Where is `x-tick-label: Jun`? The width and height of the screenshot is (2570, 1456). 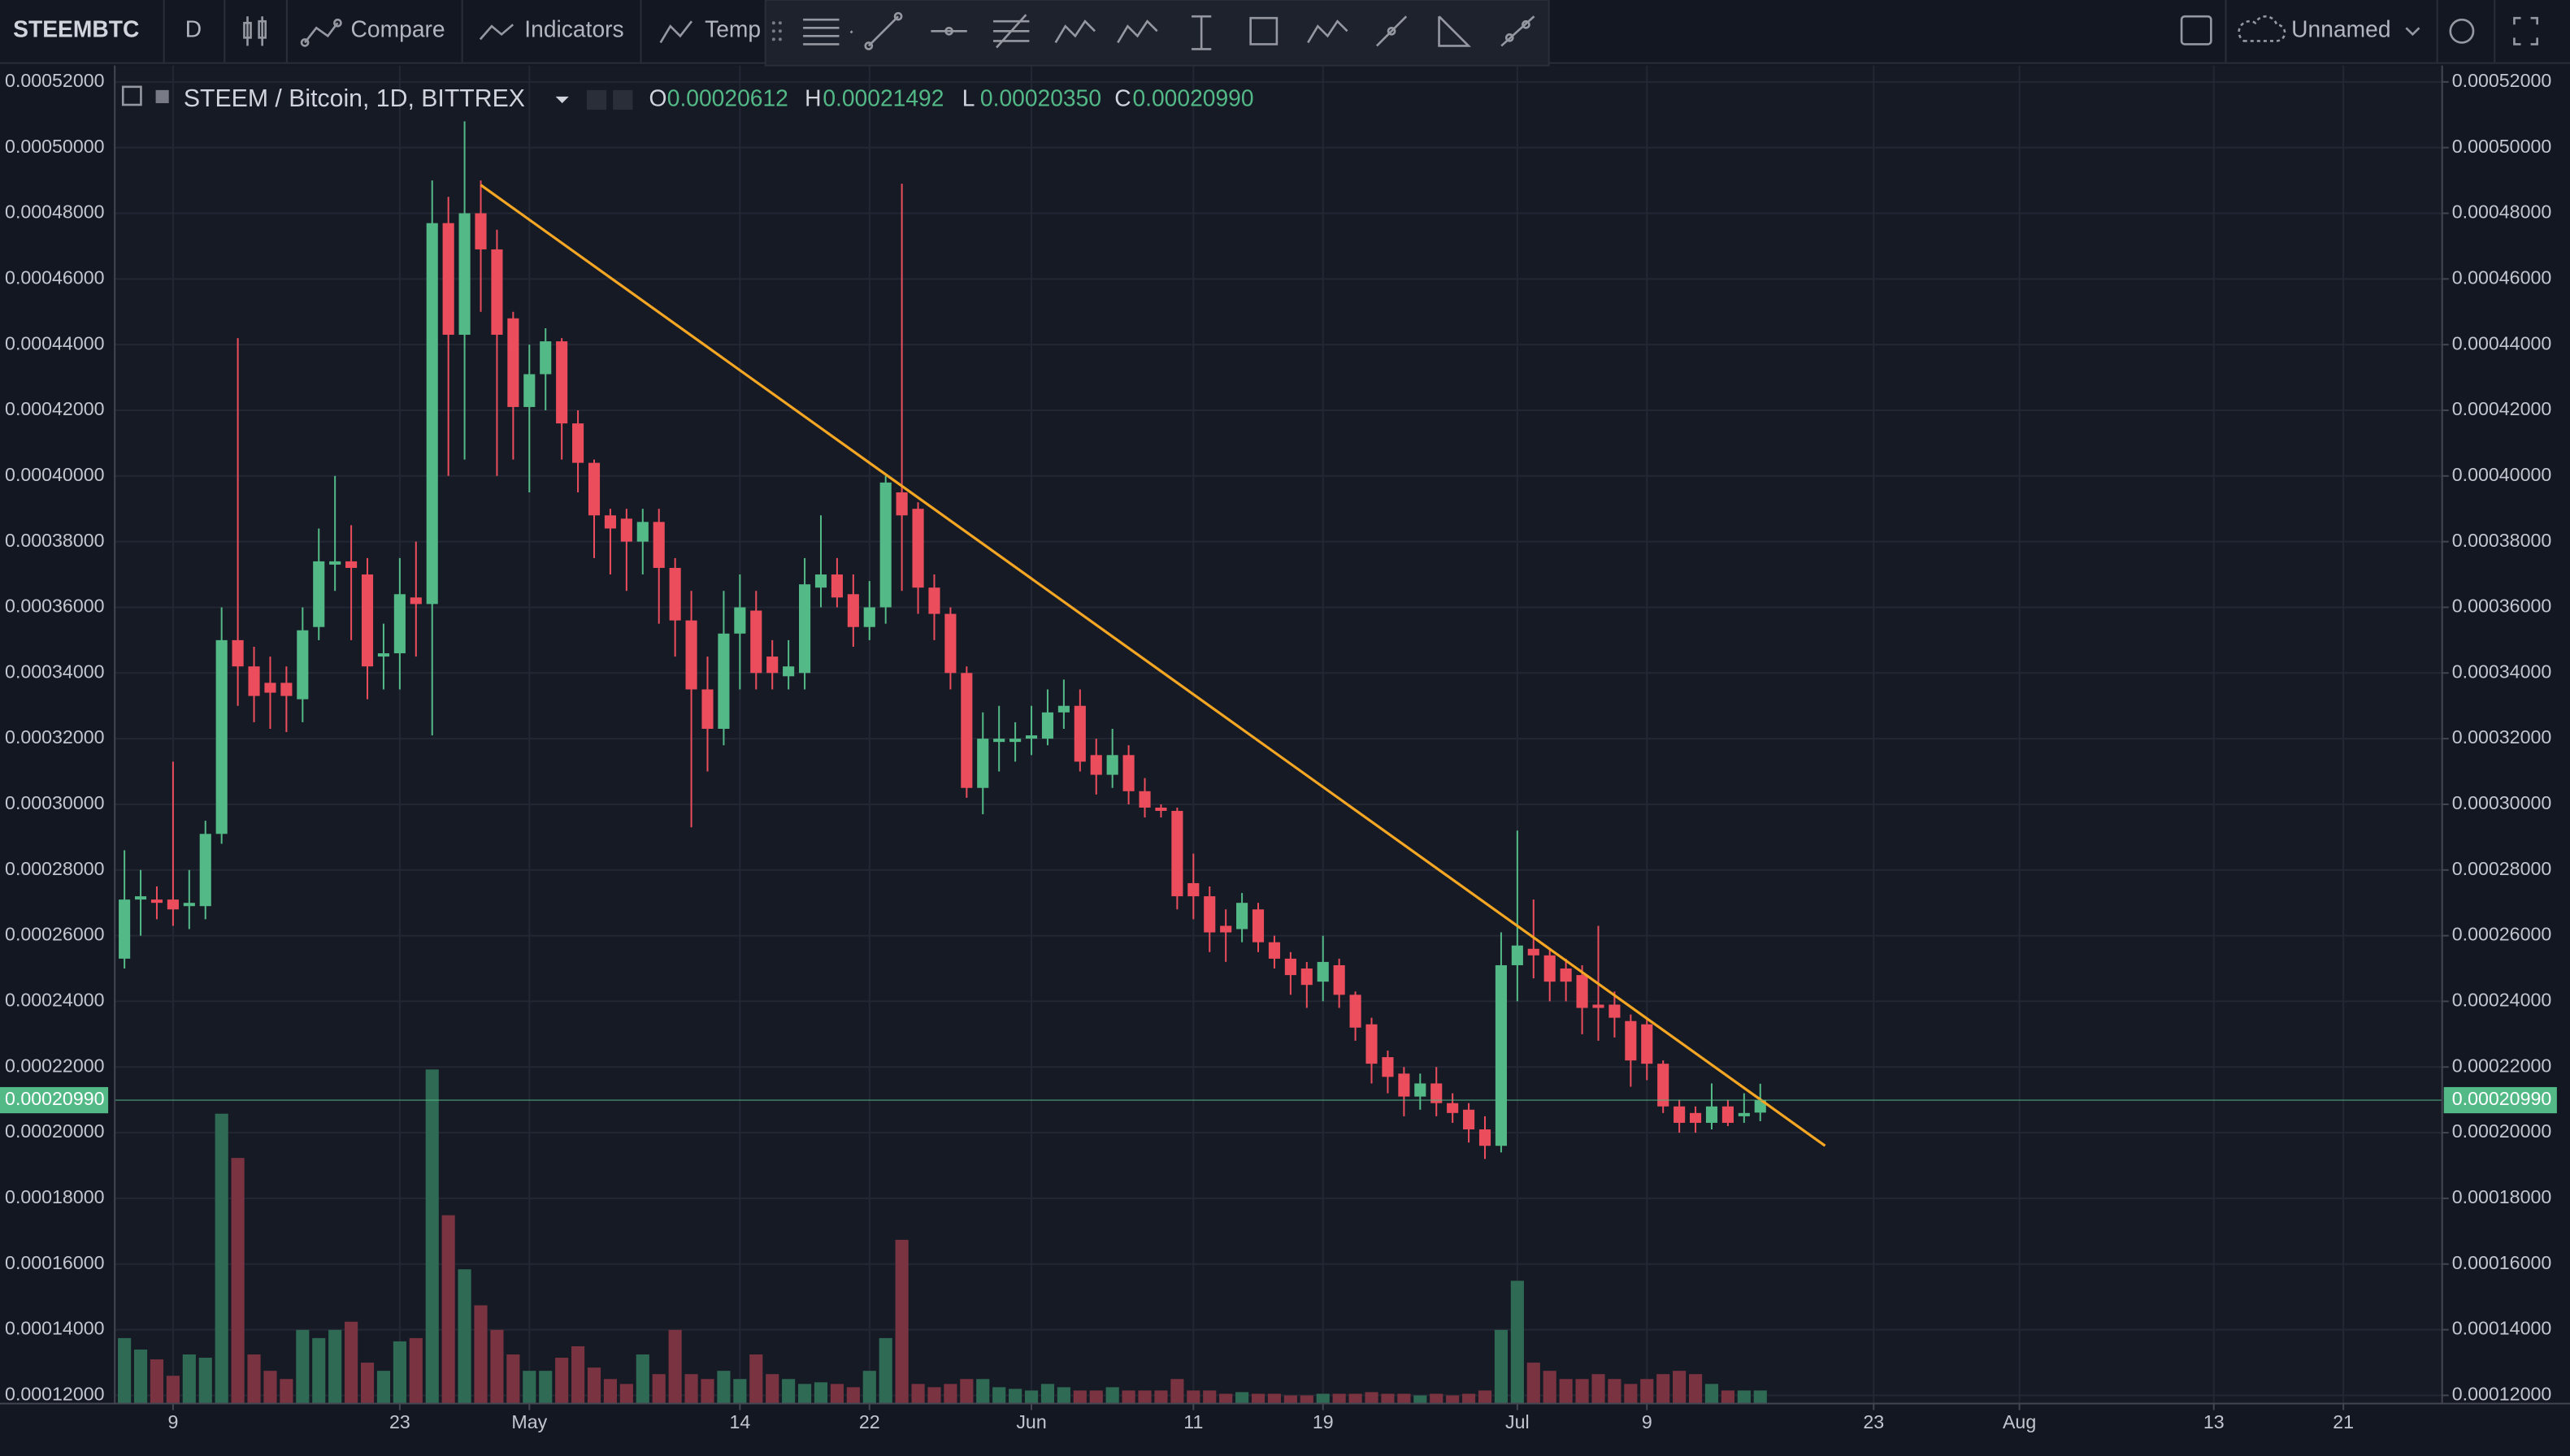 x-tick-label: Jun is located at coordinates (1031, 1421).